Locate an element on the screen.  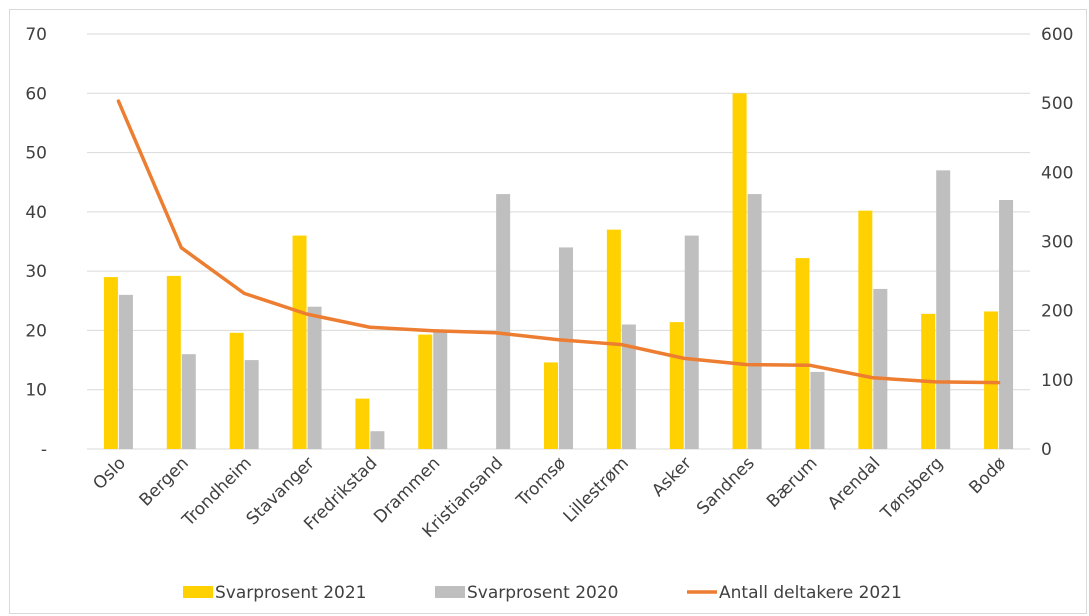
y-right-tick-label: 100 is located at coordinates (1057, 381).